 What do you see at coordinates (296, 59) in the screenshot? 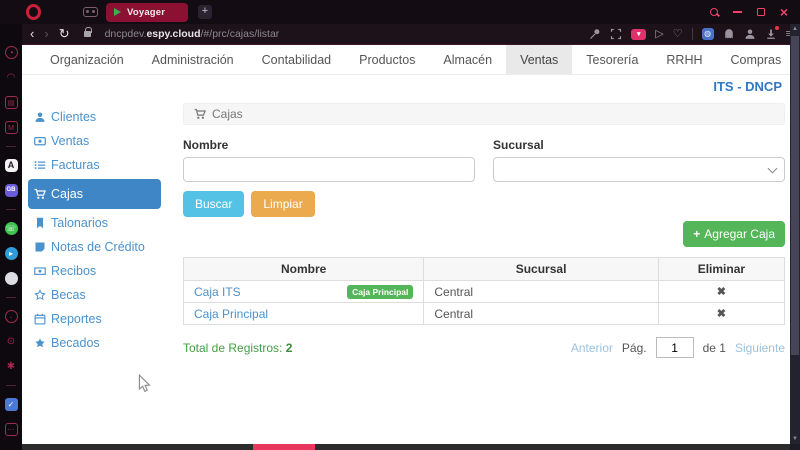
I see `nav-item-contabilidad: Contabilidad` at bounding box center [296, 59].